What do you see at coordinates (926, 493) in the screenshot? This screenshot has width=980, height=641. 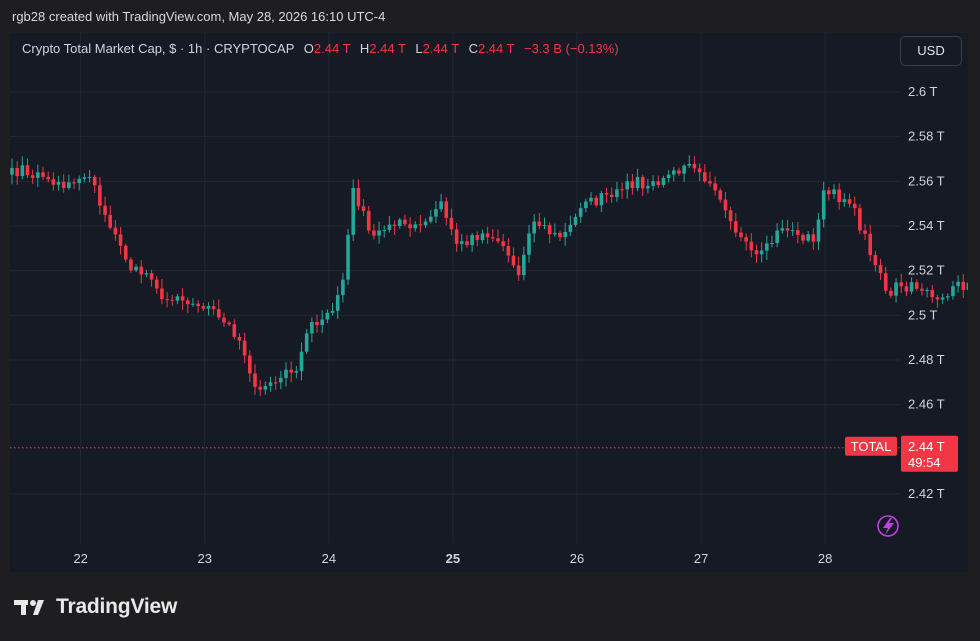 I see `y-tick-label: 2.42 T` at bounding box center [926, 493].